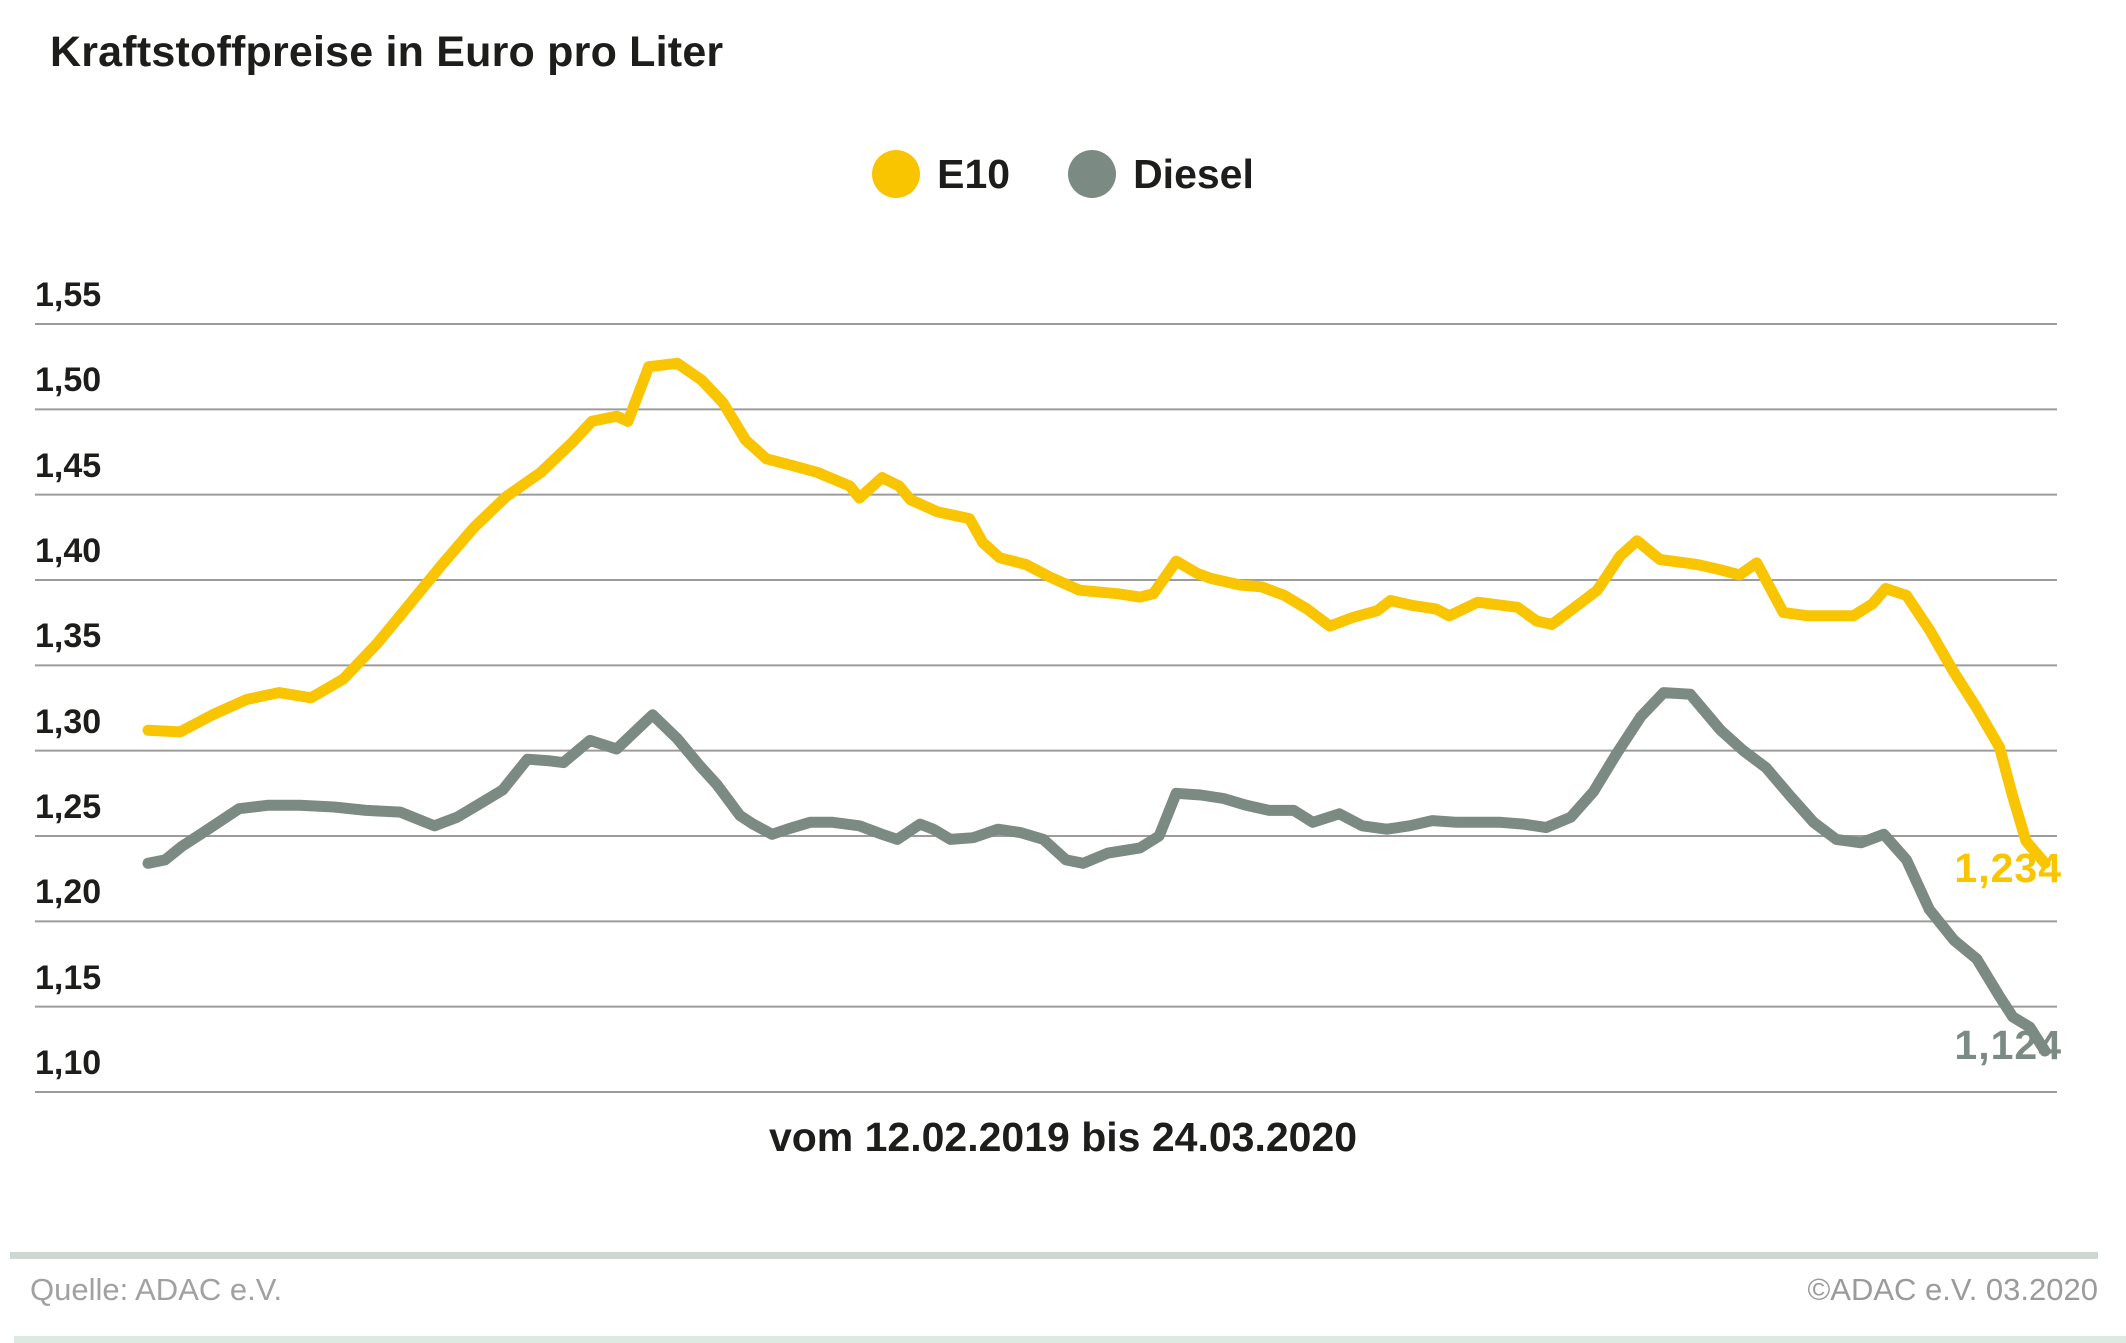 This screenshot has height=1343, width=2126. Describe the element at coordinates (1070, 1339) in the screenshot. I see `bottom-bar` at that location.